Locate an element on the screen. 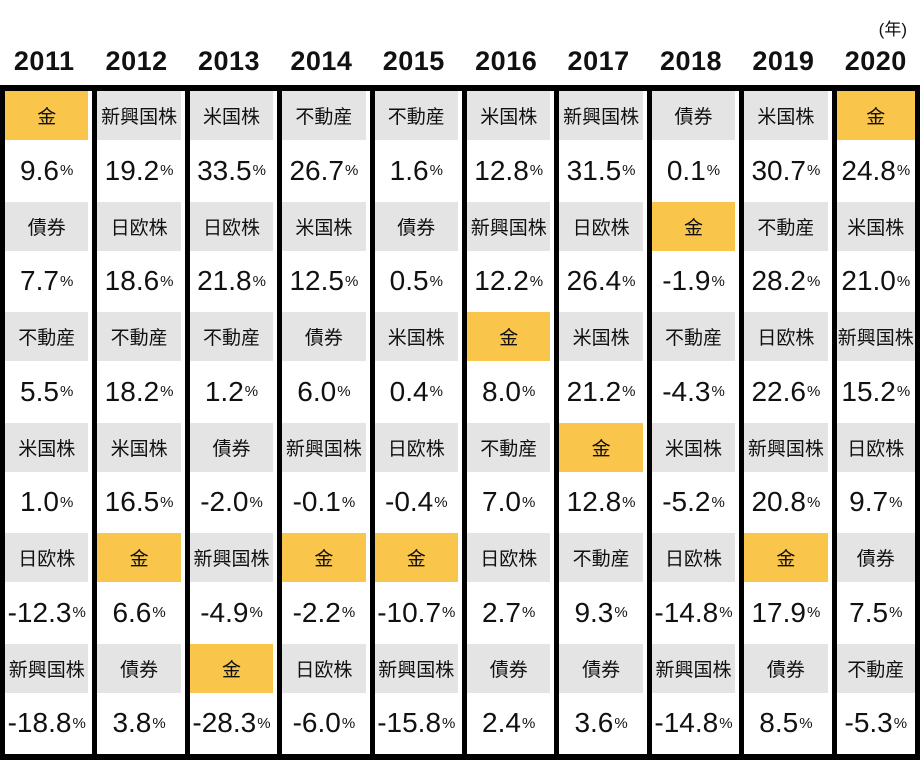 Image resolution: width=920 pixels, height=760 pixels. return-value: 12.8% is located at coordinates (509, 171).